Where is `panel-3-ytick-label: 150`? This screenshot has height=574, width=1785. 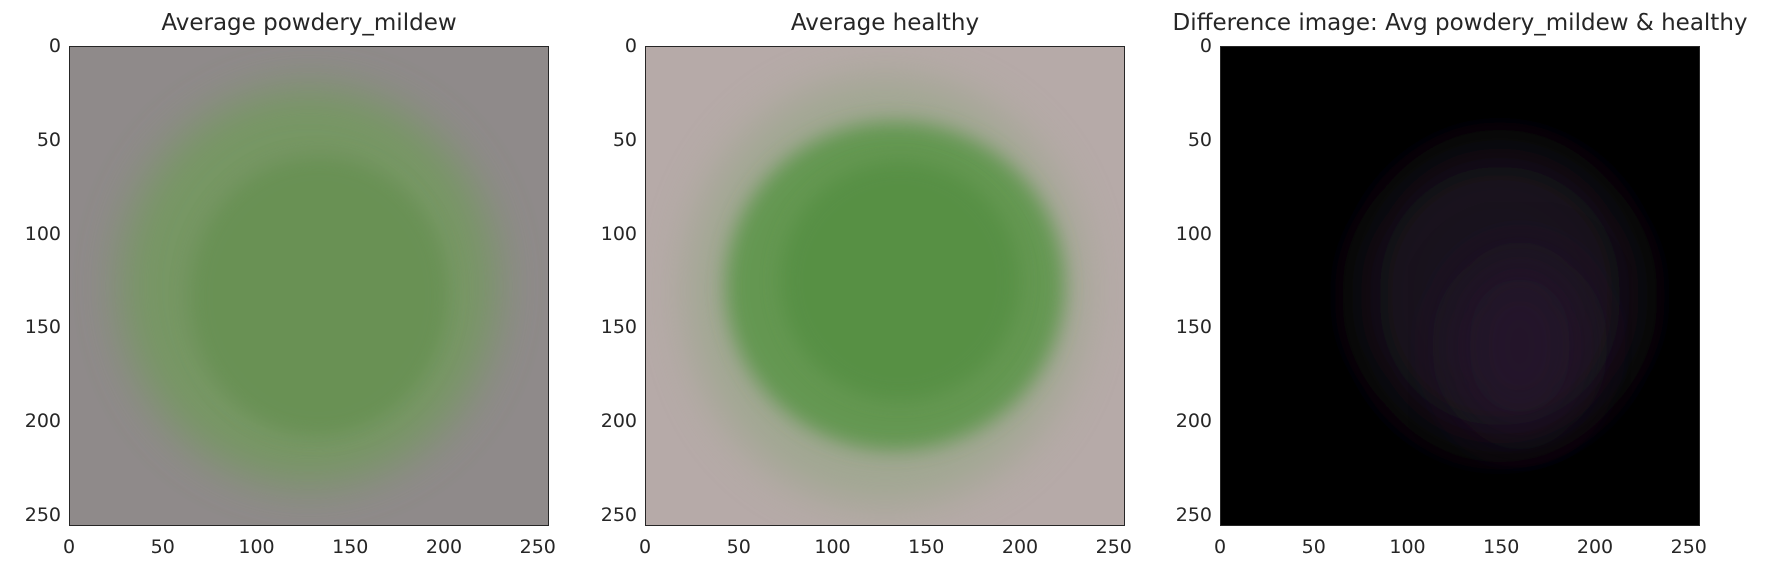 panel-3-ytick-label: 150 is located at coordinates (1193, 327).